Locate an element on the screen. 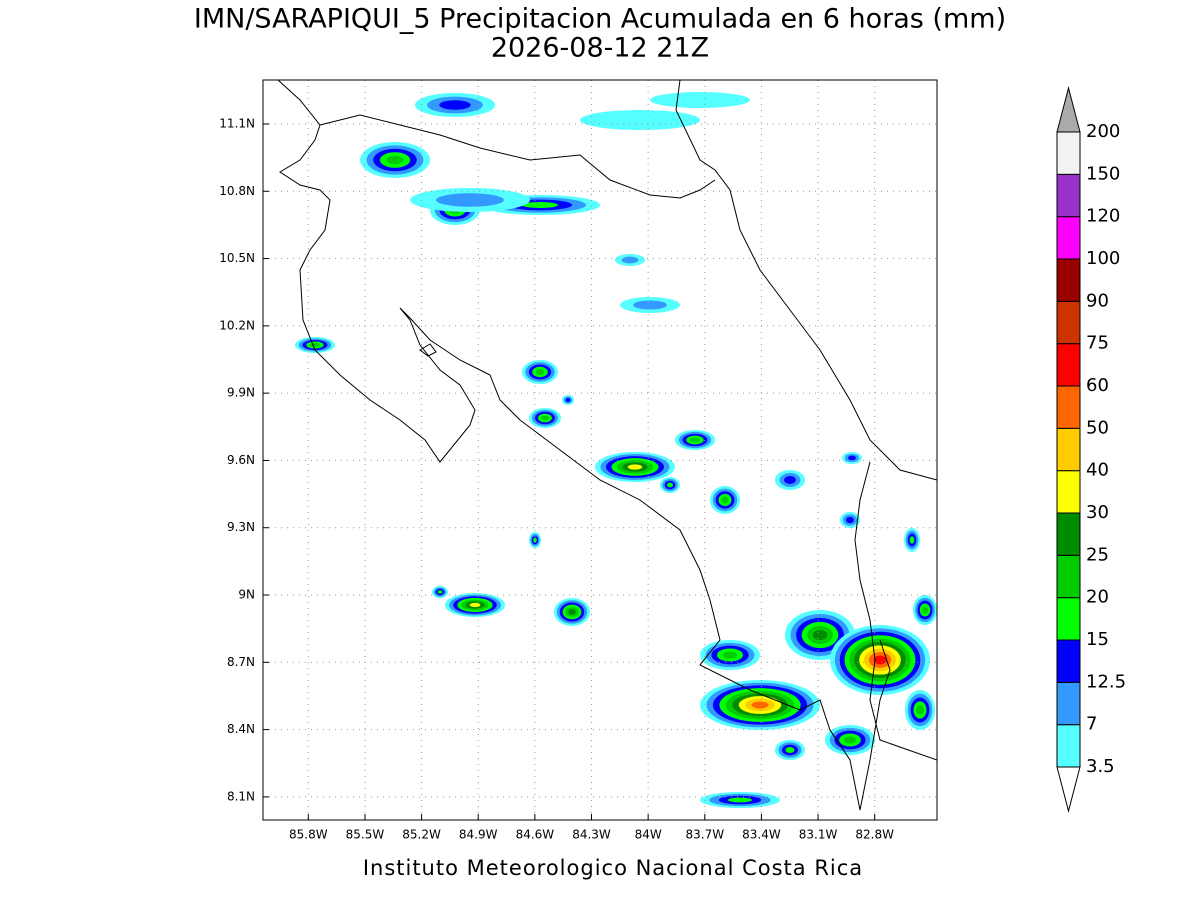  colorbar-label: 120 is located at coordinates (1103, 216).